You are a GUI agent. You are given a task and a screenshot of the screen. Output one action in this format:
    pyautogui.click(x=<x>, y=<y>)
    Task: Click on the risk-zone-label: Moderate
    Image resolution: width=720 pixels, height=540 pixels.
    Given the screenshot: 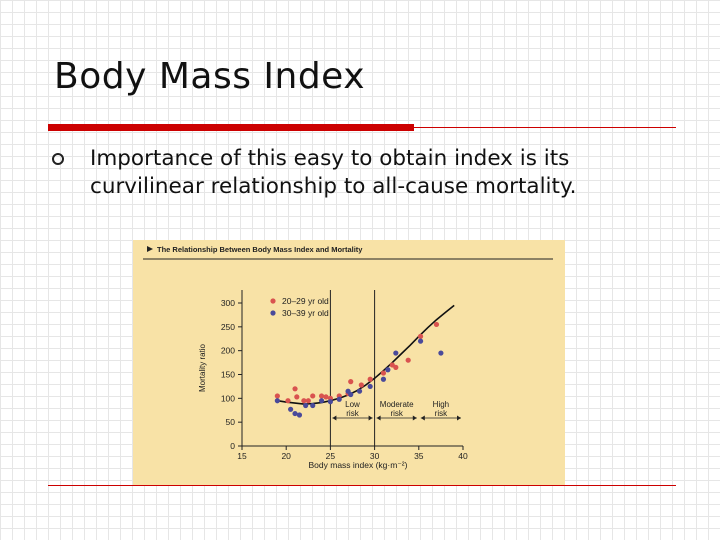 What is the action you would take?
    pyautogui.click(x=397, y=404)
    